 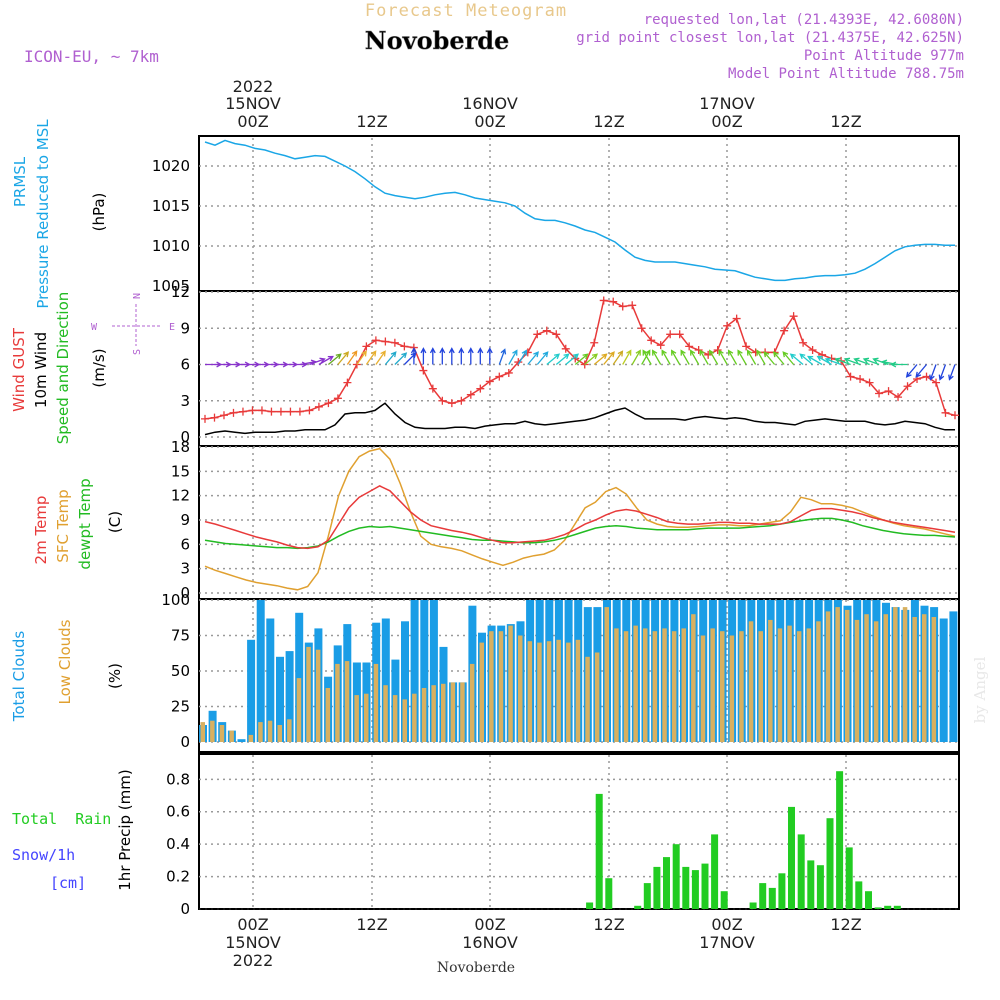 I want to click on y-tick-label: 1005, so click(x=171, y=286).